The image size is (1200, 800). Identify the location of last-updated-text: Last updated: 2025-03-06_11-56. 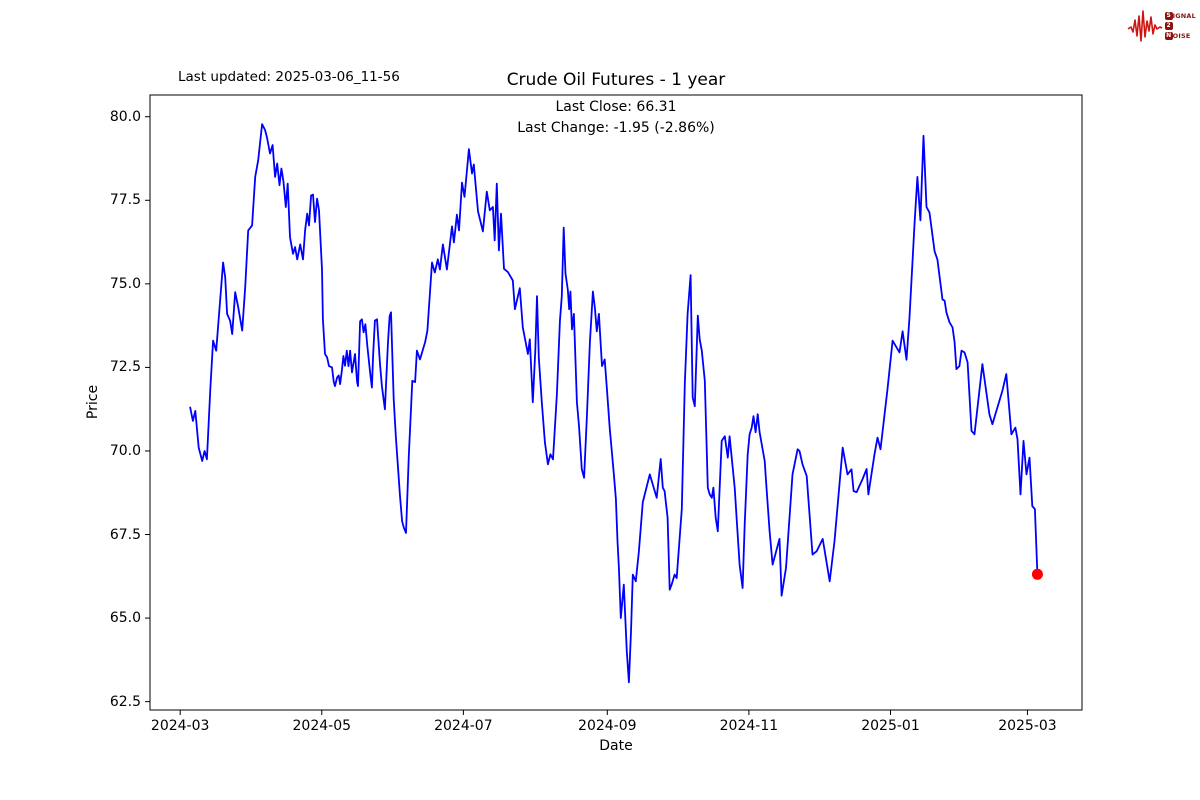
(289, 77).